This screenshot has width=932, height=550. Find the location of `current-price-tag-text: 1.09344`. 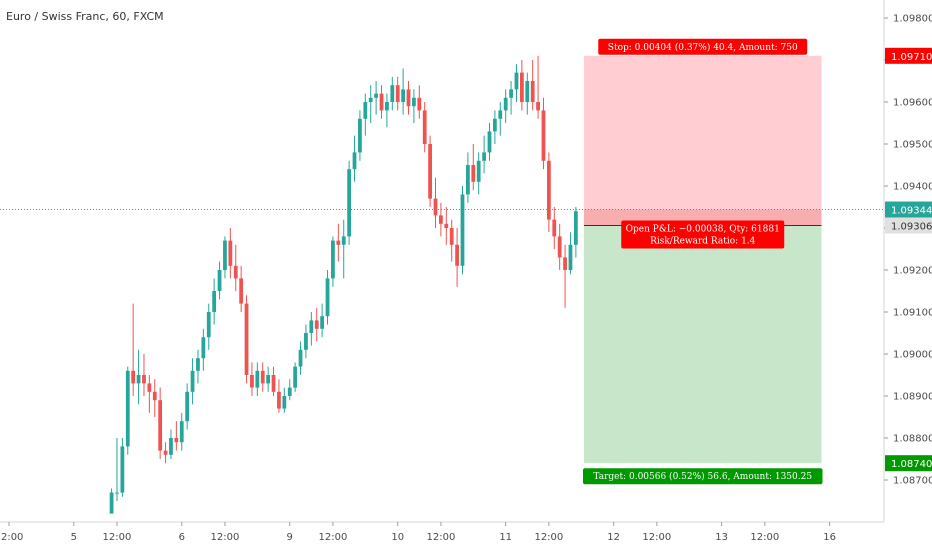

current-price-tag-text: 1.09344 is located at coordinates (911, 211).